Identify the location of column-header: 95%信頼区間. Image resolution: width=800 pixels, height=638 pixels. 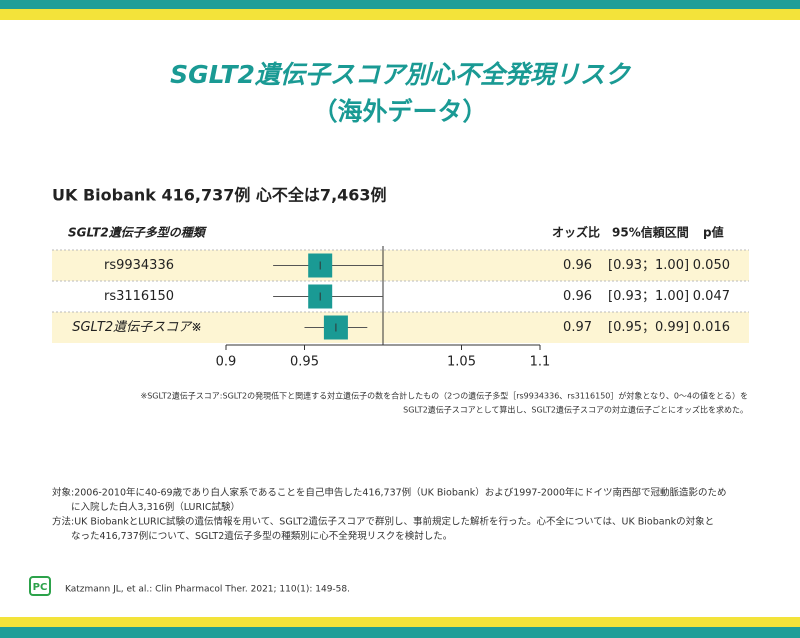
(650, 232).